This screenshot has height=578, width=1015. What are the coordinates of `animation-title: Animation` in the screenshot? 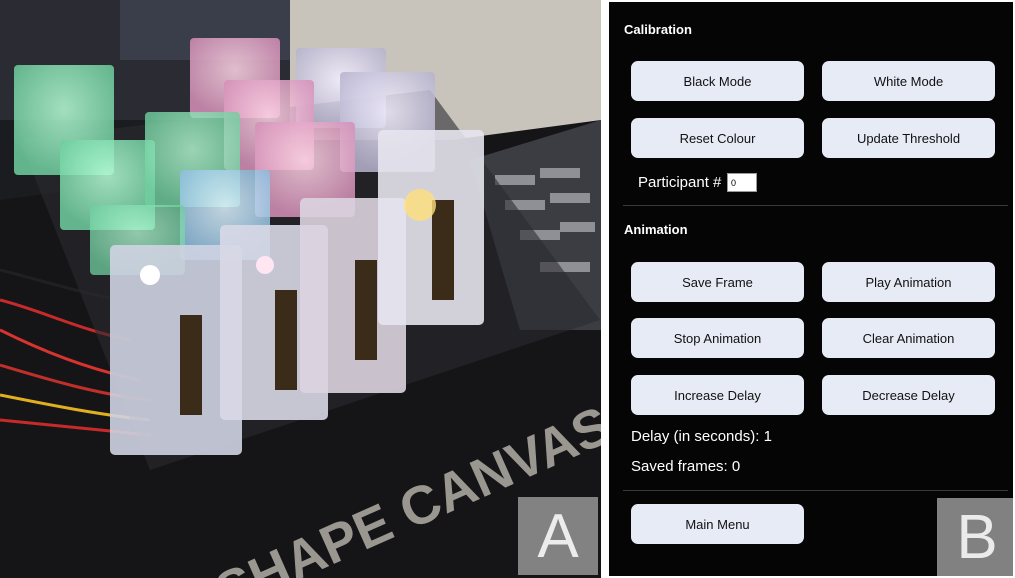 It's located at (656, 229).